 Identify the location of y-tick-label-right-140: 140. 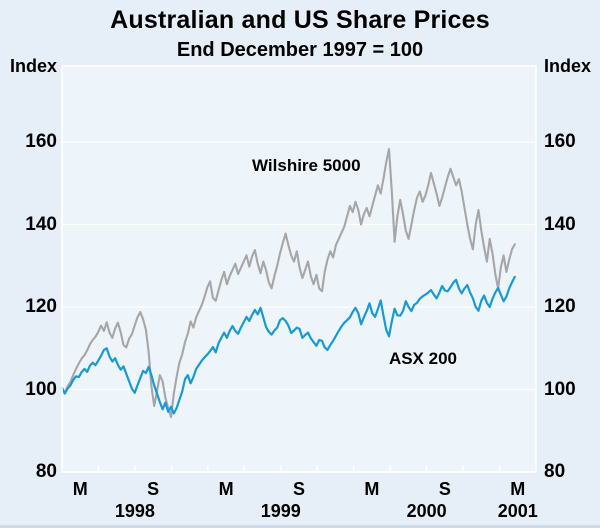
(560, 224).